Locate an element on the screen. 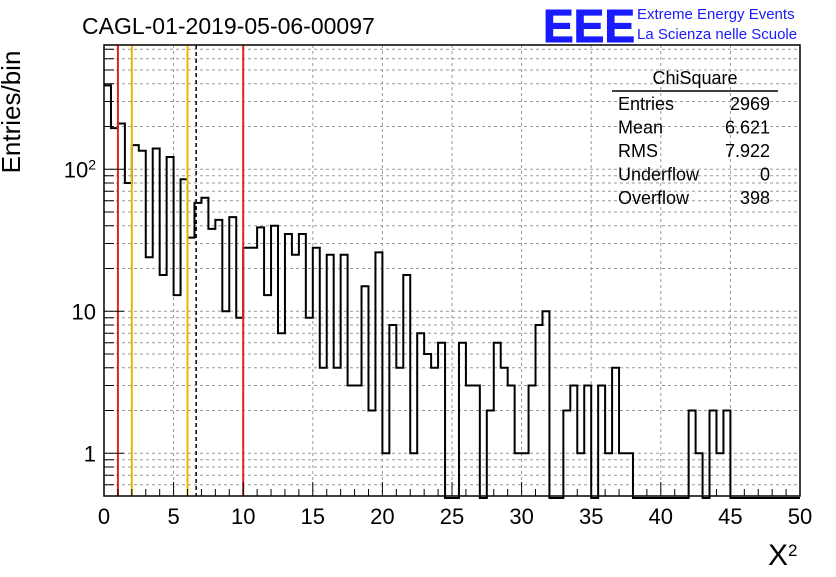  y-tick-label-exponent: 2 is located at coordinates (92, 164).